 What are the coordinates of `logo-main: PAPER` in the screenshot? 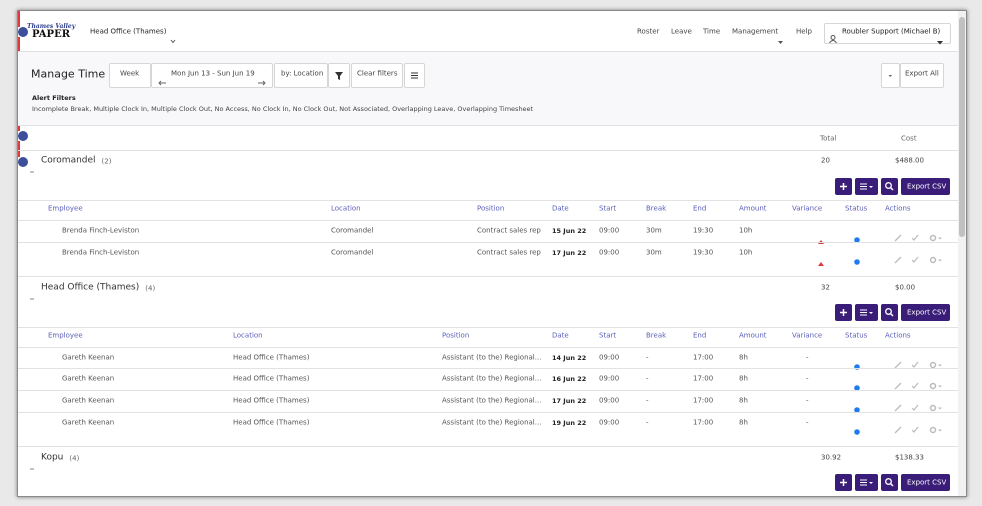 It's located at (51, 34).